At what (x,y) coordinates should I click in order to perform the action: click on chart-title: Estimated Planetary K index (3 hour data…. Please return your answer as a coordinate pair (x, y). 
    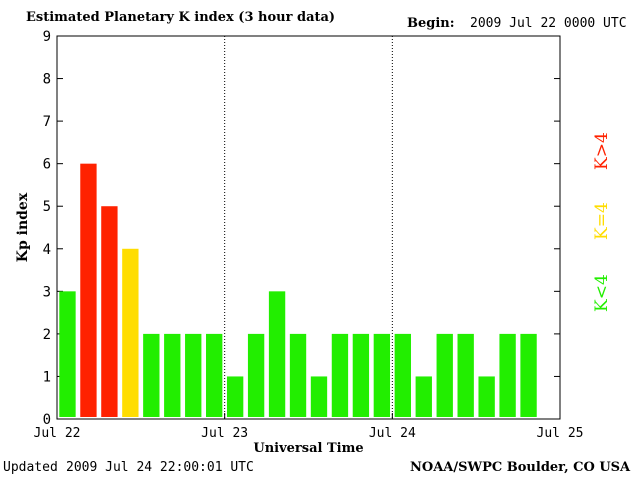
    Looking at the image, I should click on (181, 17).